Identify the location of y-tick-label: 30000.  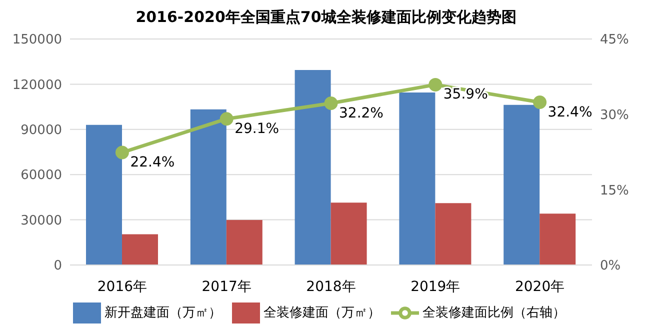
(41, 220).